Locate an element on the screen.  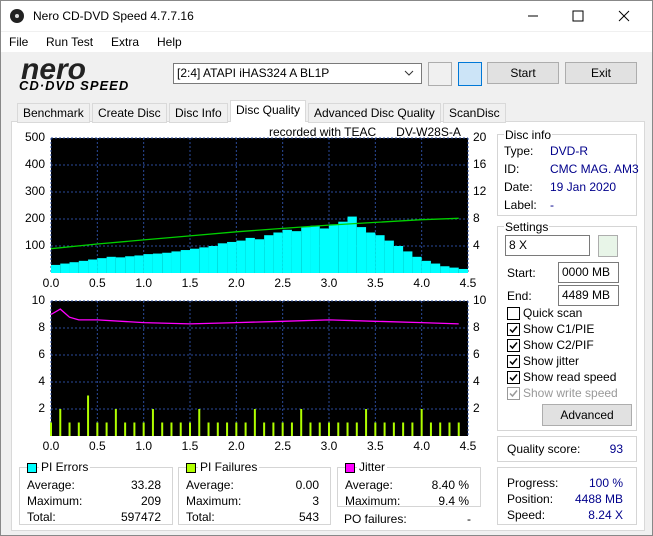
stat-value: 0.00 is located at coordinates (307, 485).